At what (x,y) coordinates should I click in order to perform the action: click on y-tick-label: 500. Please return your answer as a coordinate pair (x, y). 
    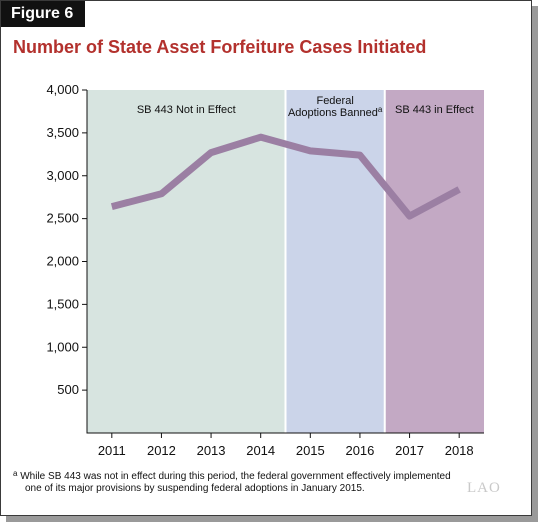
    Looking at the image, I should click on (68, 389).